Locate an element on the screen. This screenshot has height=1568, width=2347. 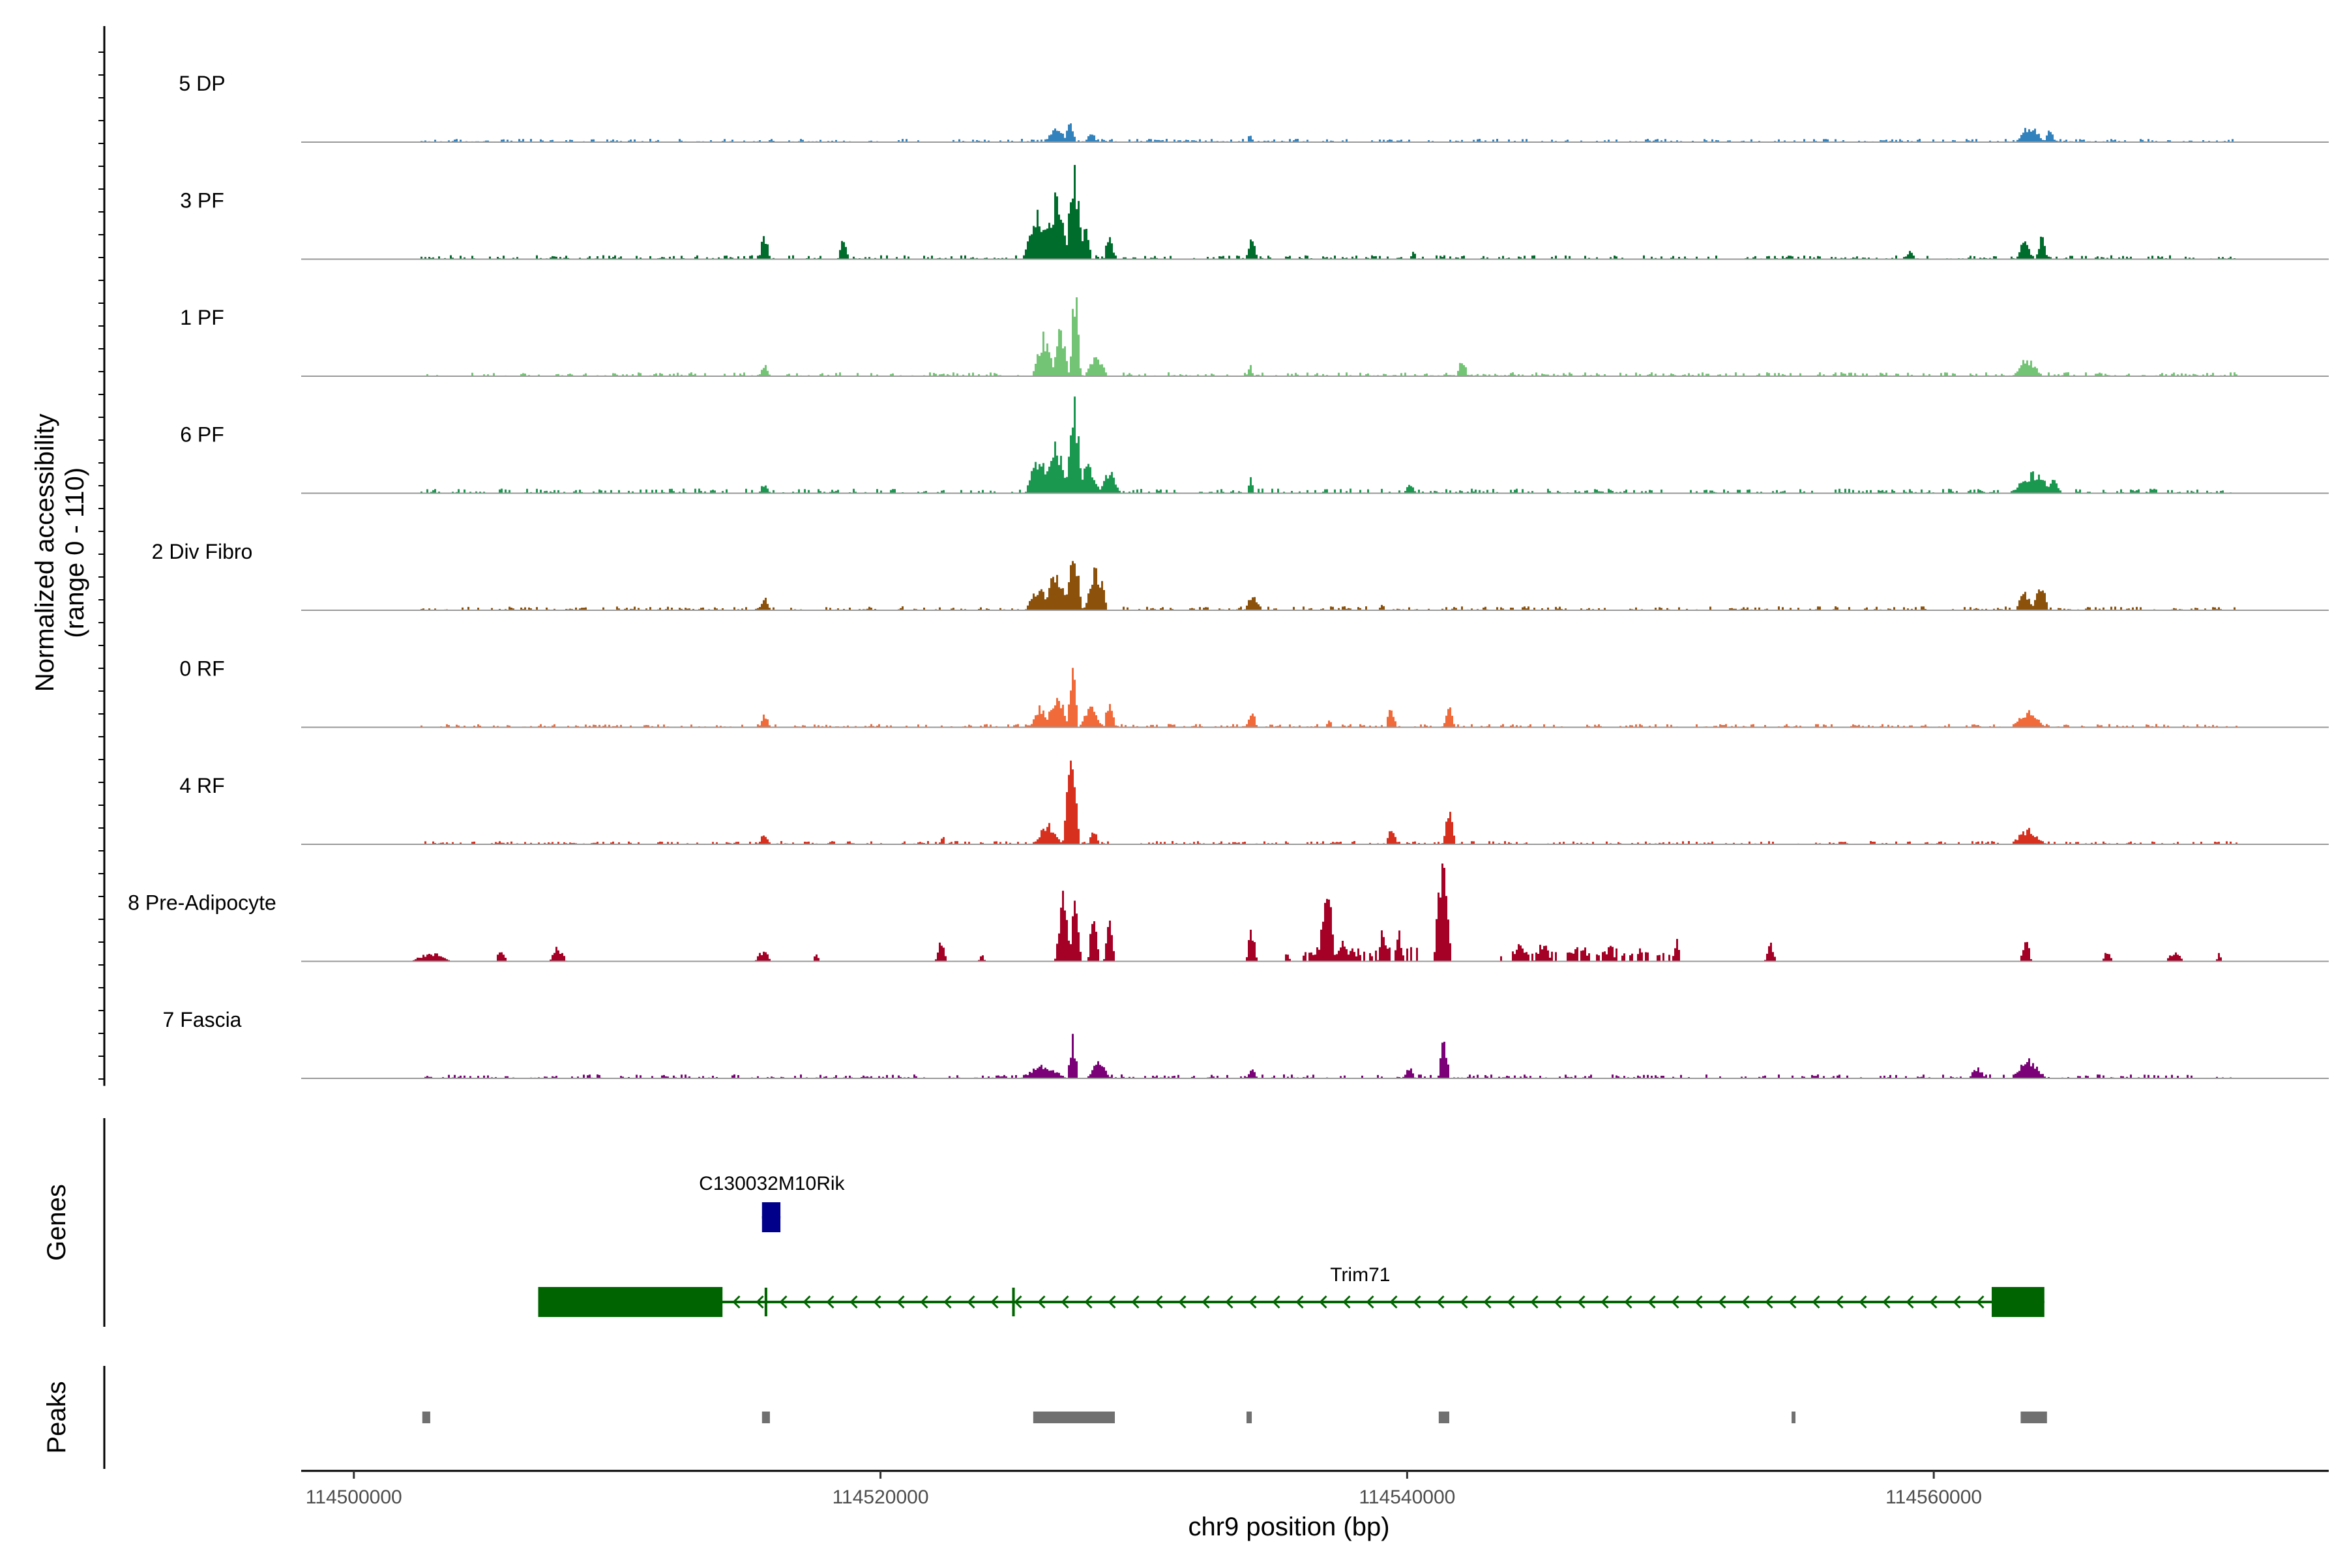
gene-c130032m10rik: C130032M10Rik is located at coordinates (772, 1202).